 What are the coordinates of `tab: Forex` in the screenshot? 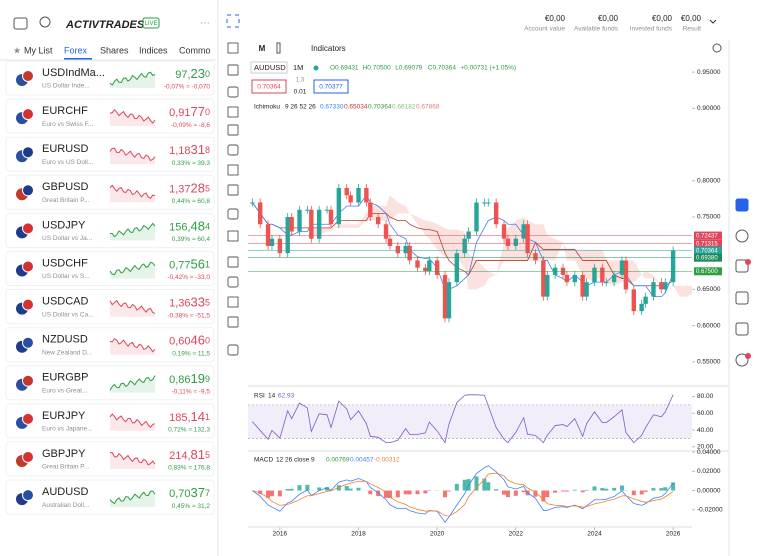 It's located at (76, 50).